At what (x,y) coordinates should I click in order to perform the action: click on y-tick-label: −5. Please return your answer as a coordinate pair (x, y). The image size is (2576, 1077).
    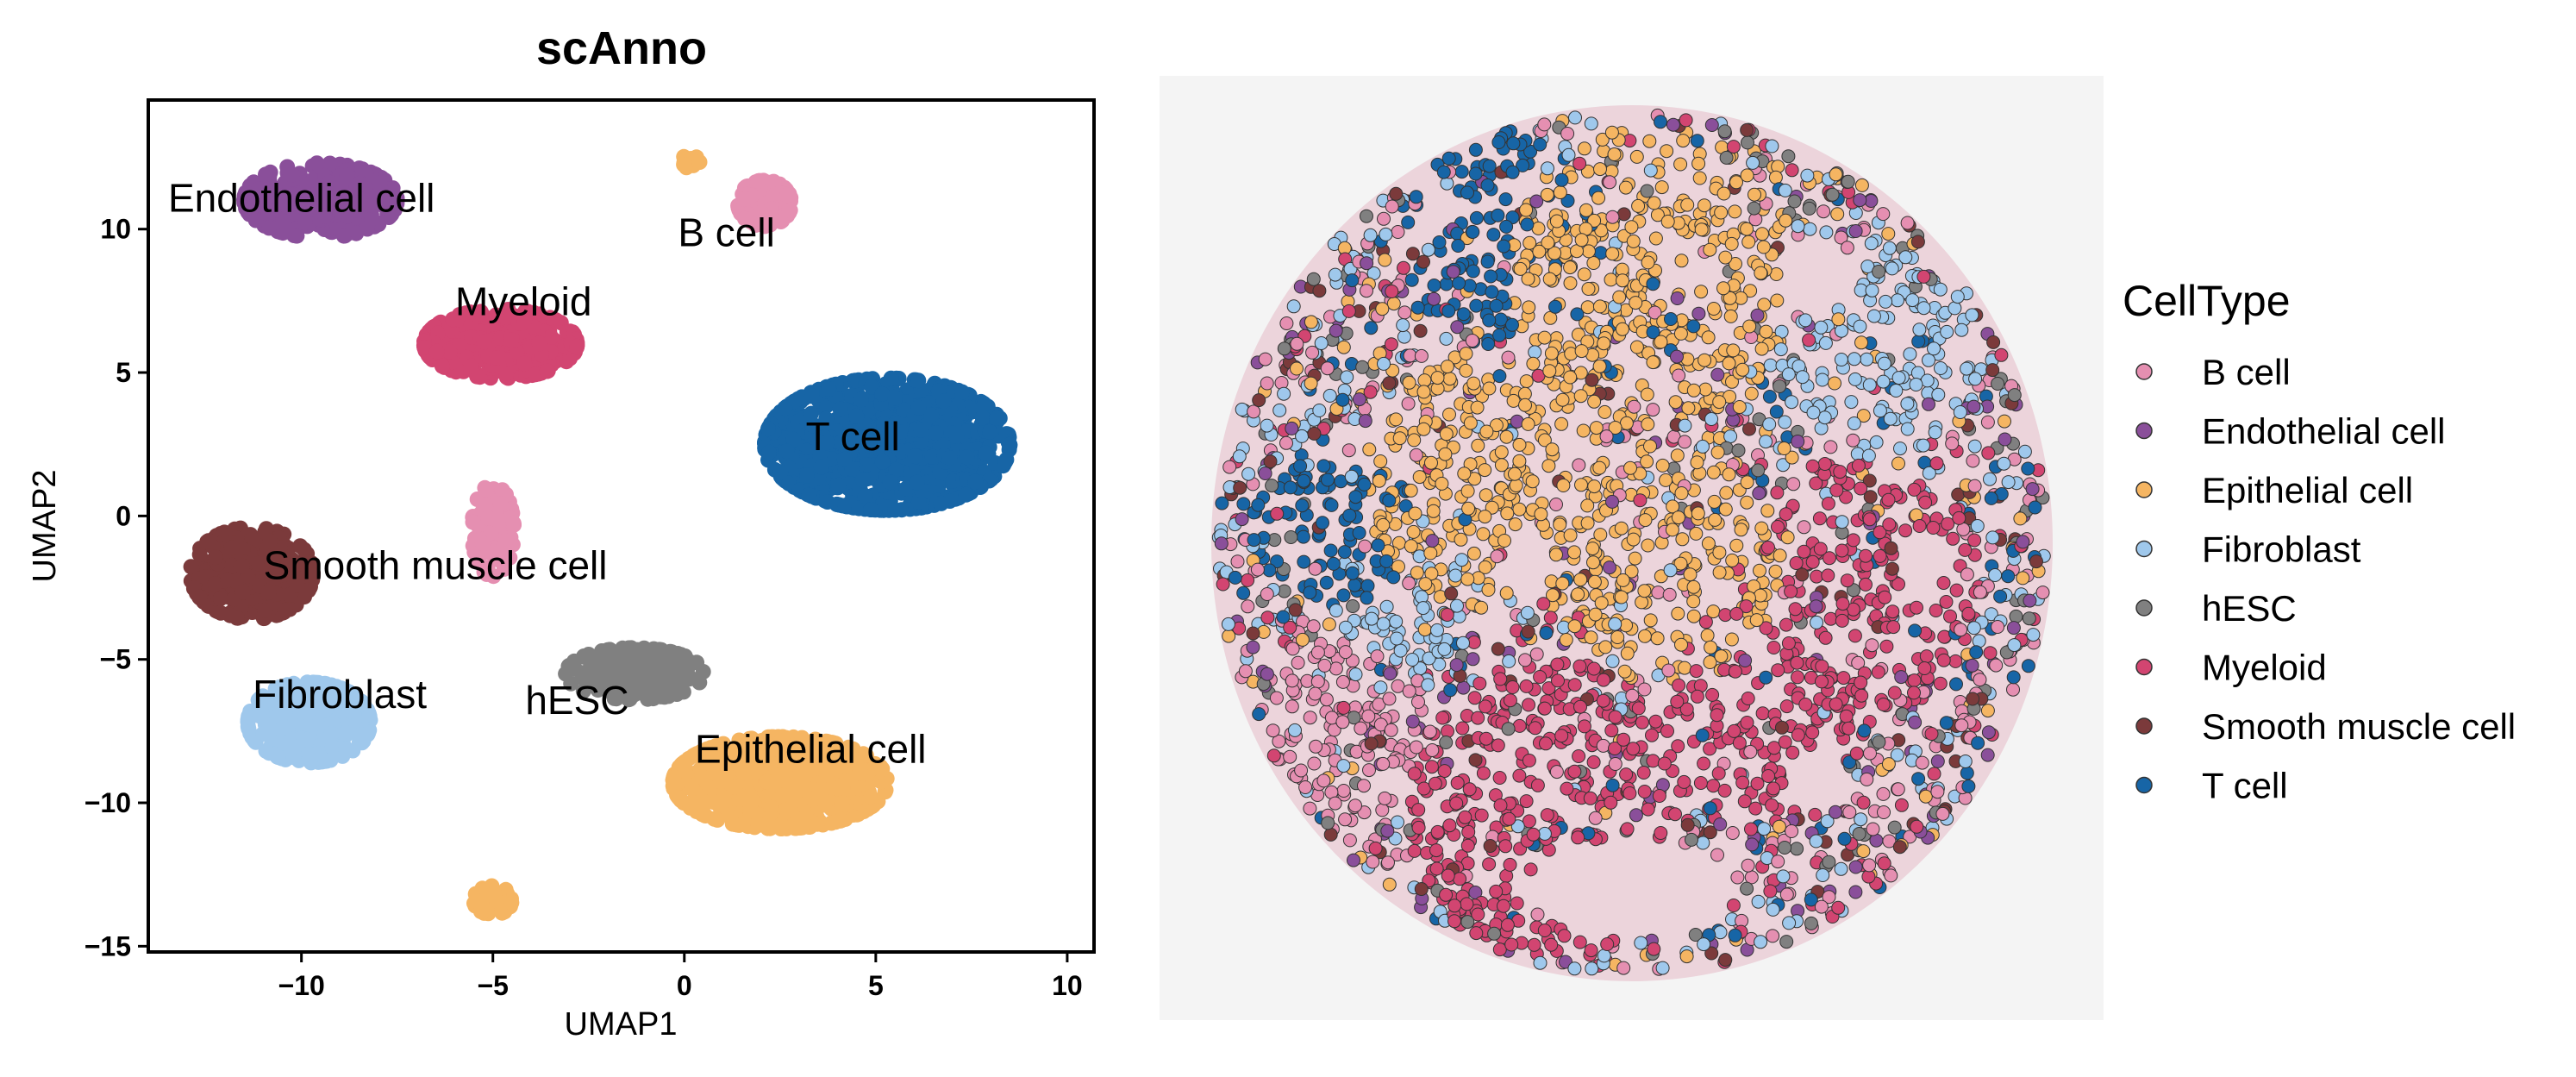
    Looking at the image, I should click on (115, 659).